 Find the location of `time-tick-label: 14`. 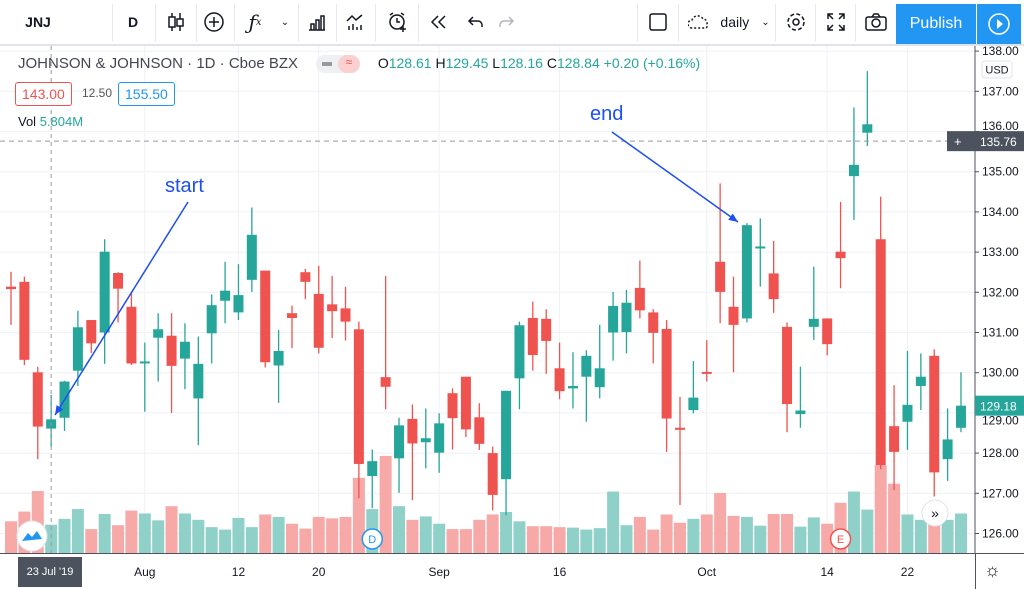

time-tick-label: 14 is located at coordinates (827, 572).